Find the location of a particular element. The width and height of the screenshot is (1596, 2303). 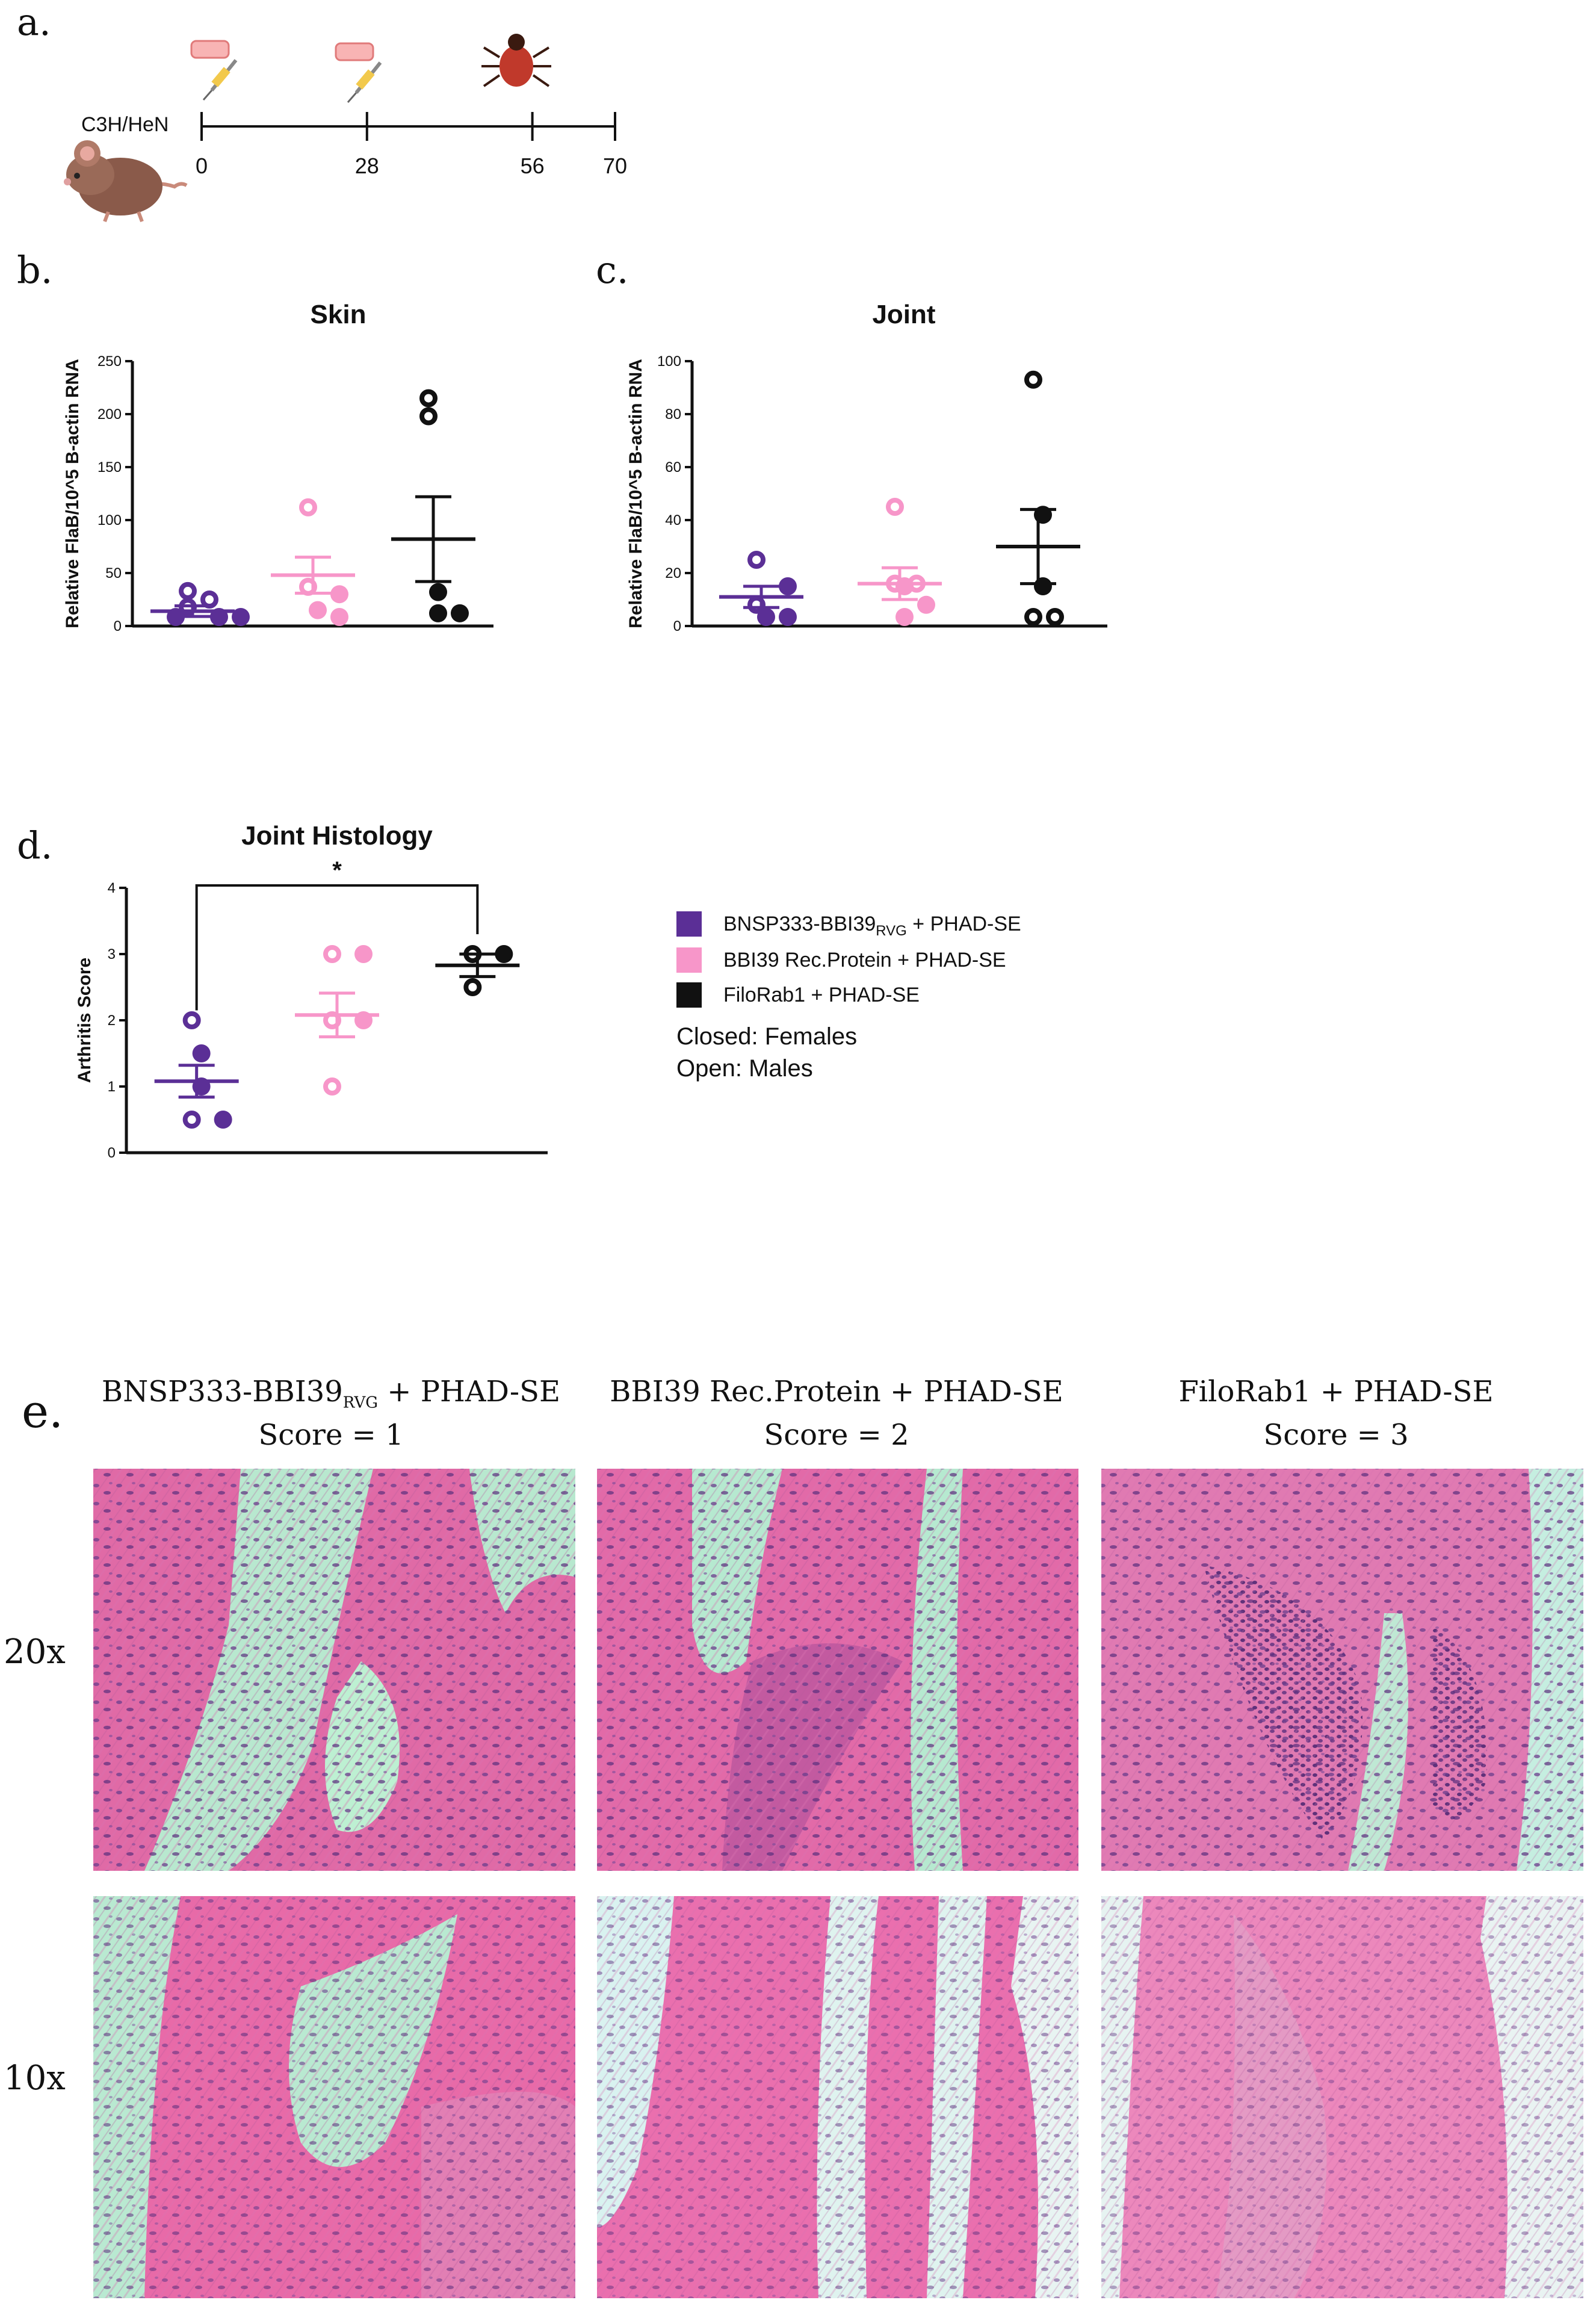

timeline-tick-label: 70 is located at coordinates (615, 165).